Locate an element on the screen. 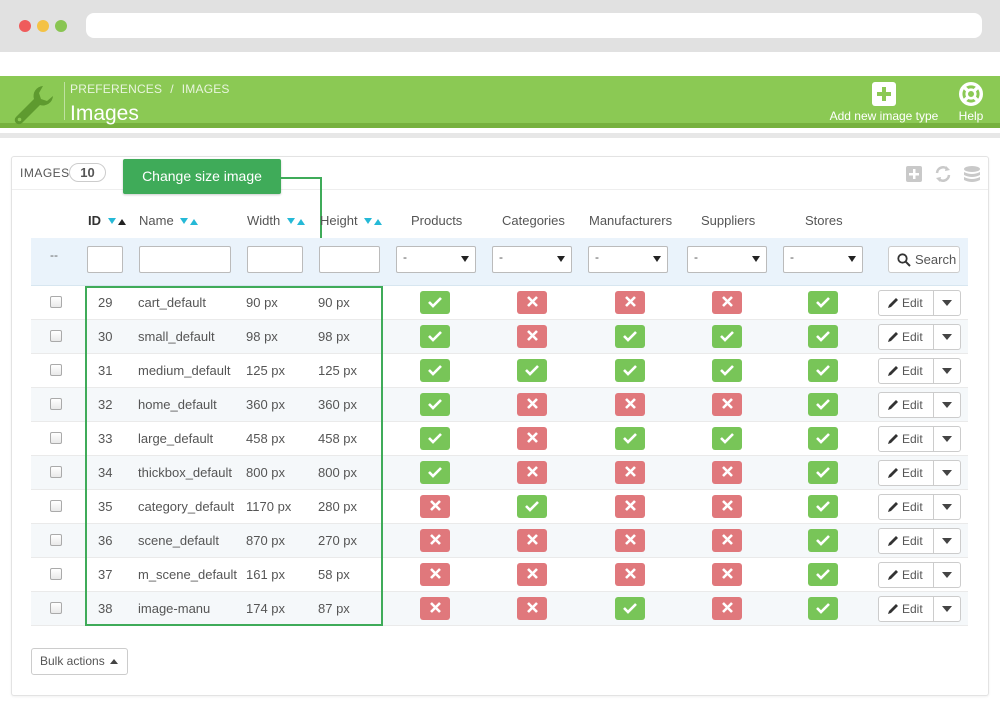  column-header-height: Height is located at coordinates (352, 220).